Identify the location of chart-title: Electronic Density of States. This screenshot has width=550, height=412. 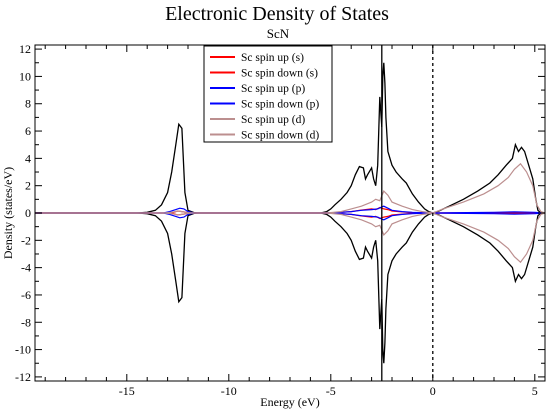
(277, 14).